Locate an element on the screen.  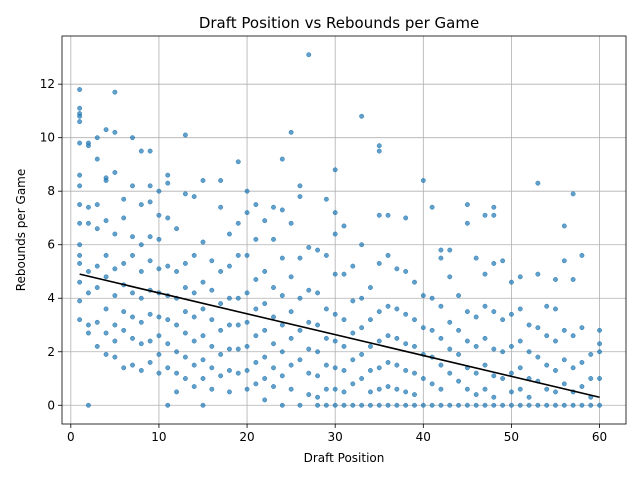
y-tick-label: 12 is located at coordinates (47, 84).